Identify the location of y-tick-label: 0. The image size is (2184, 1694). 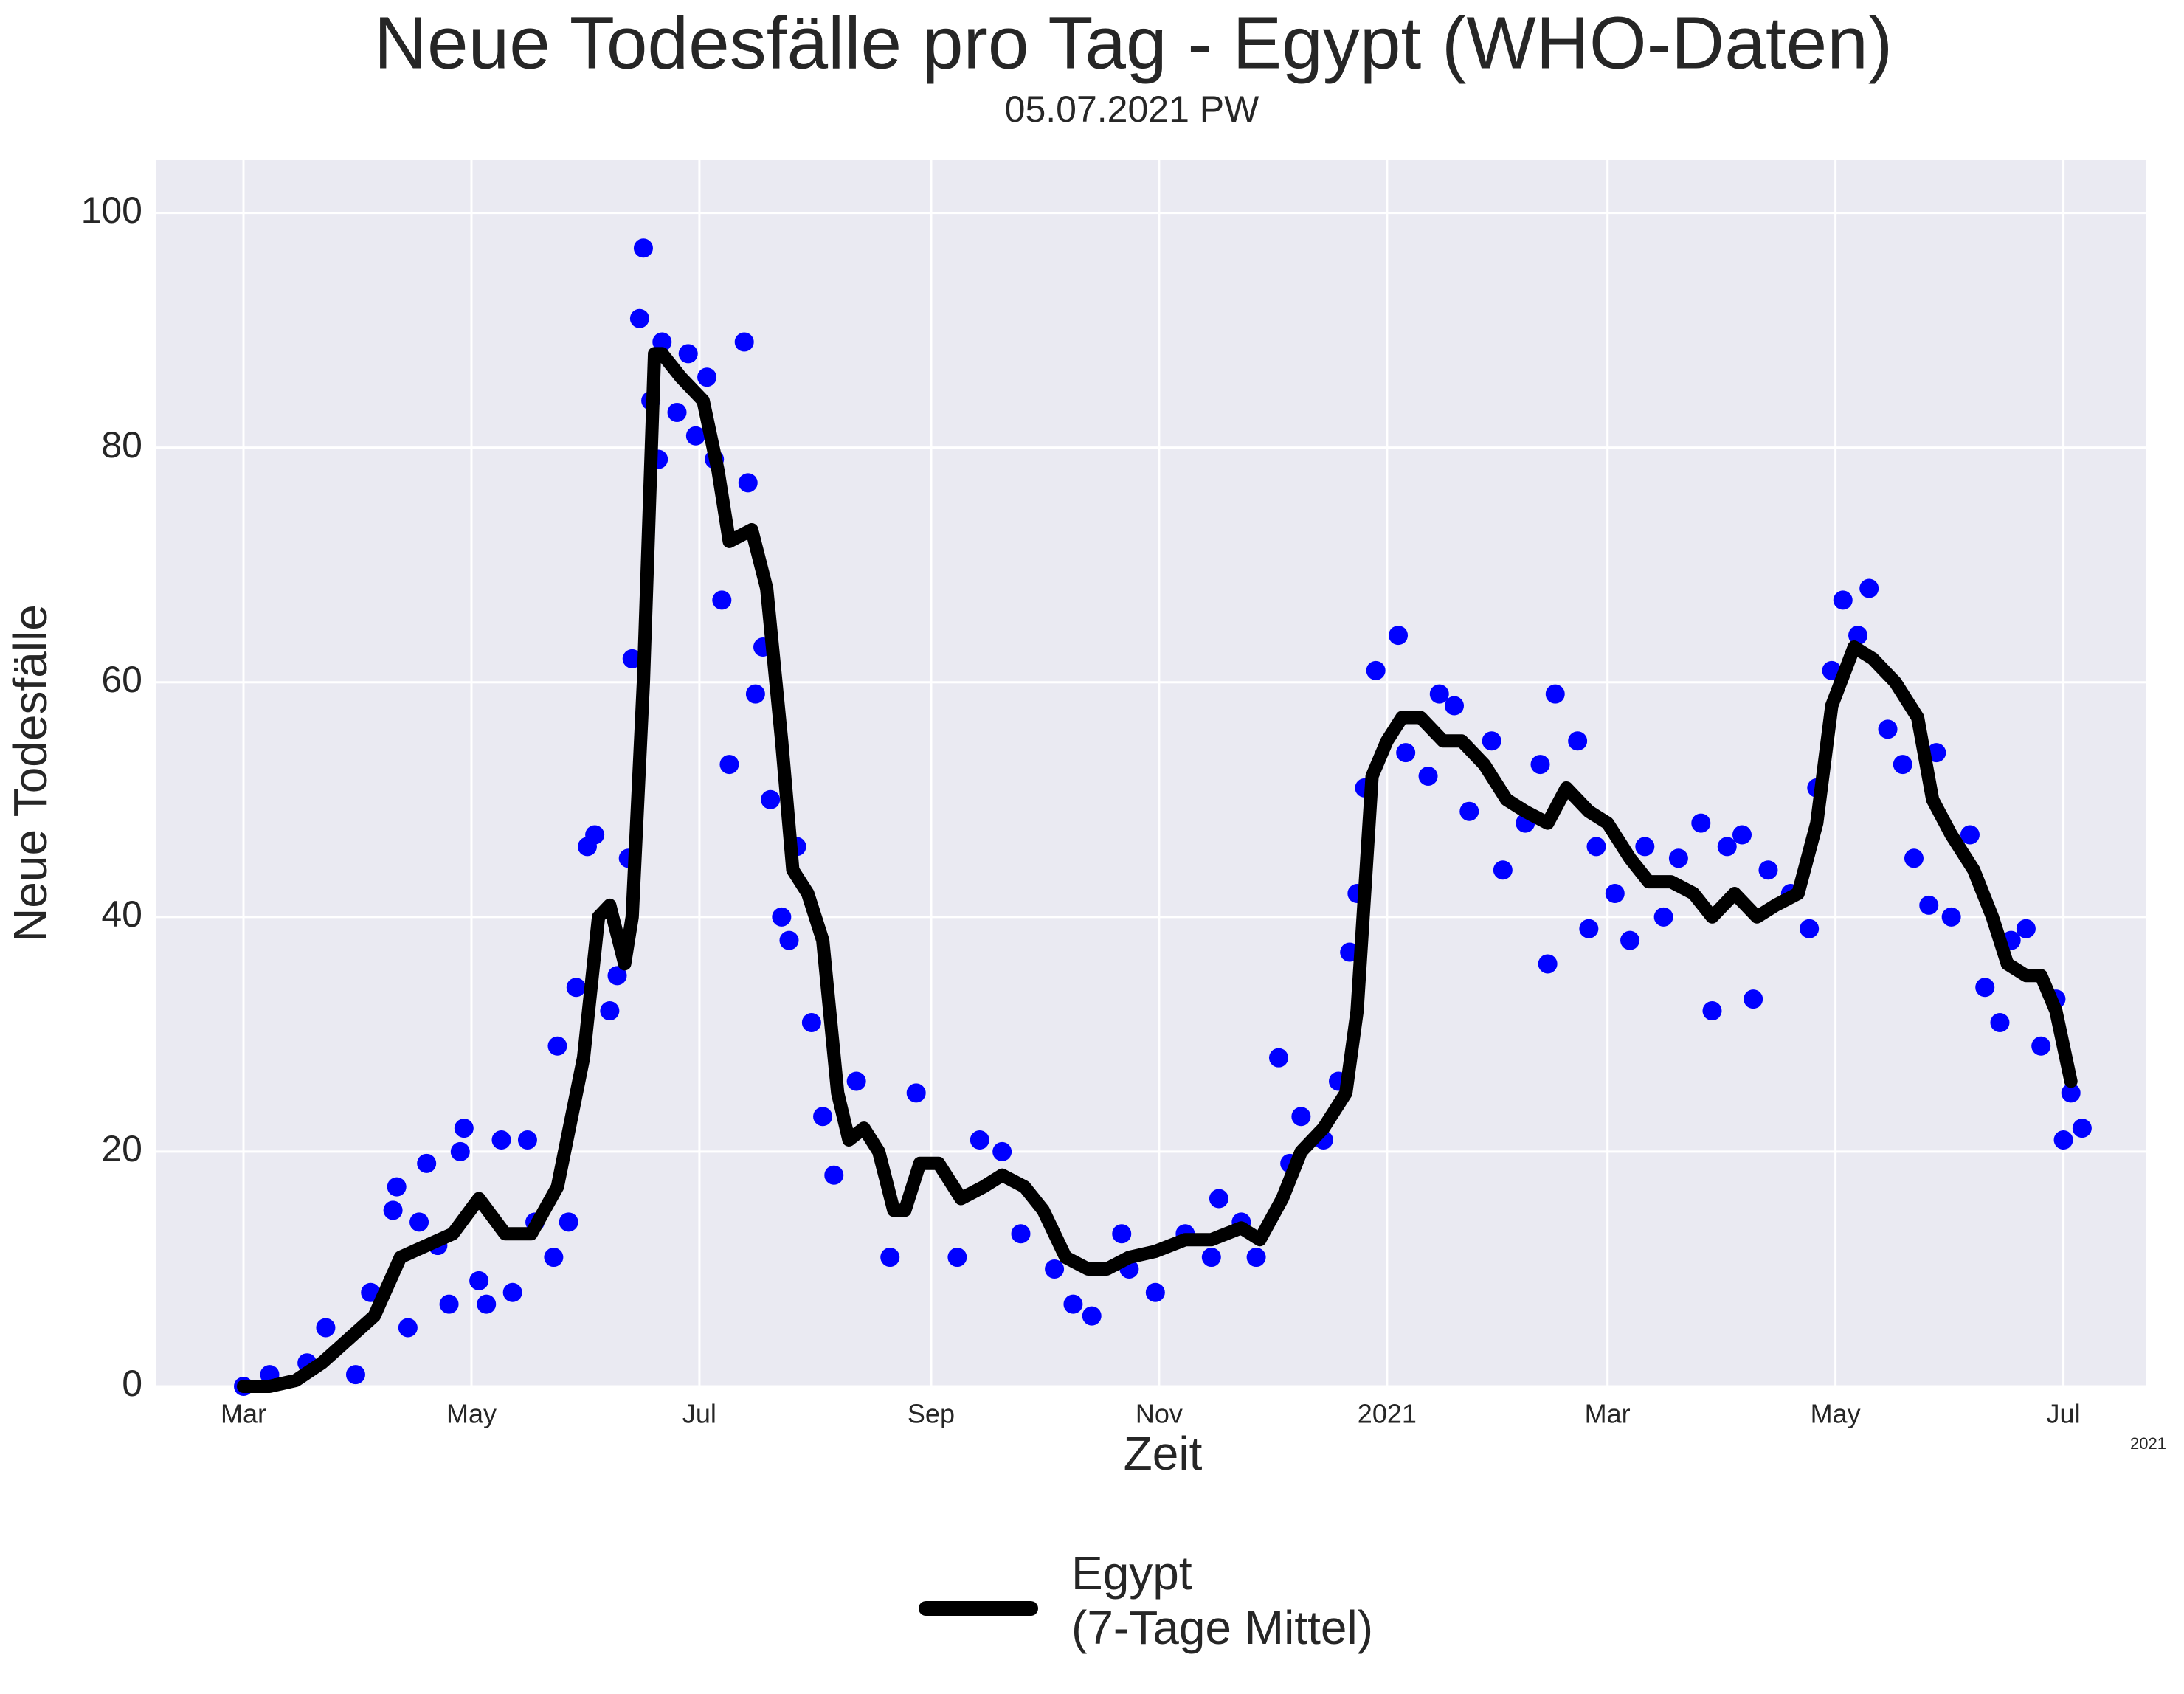
(132, 1383).